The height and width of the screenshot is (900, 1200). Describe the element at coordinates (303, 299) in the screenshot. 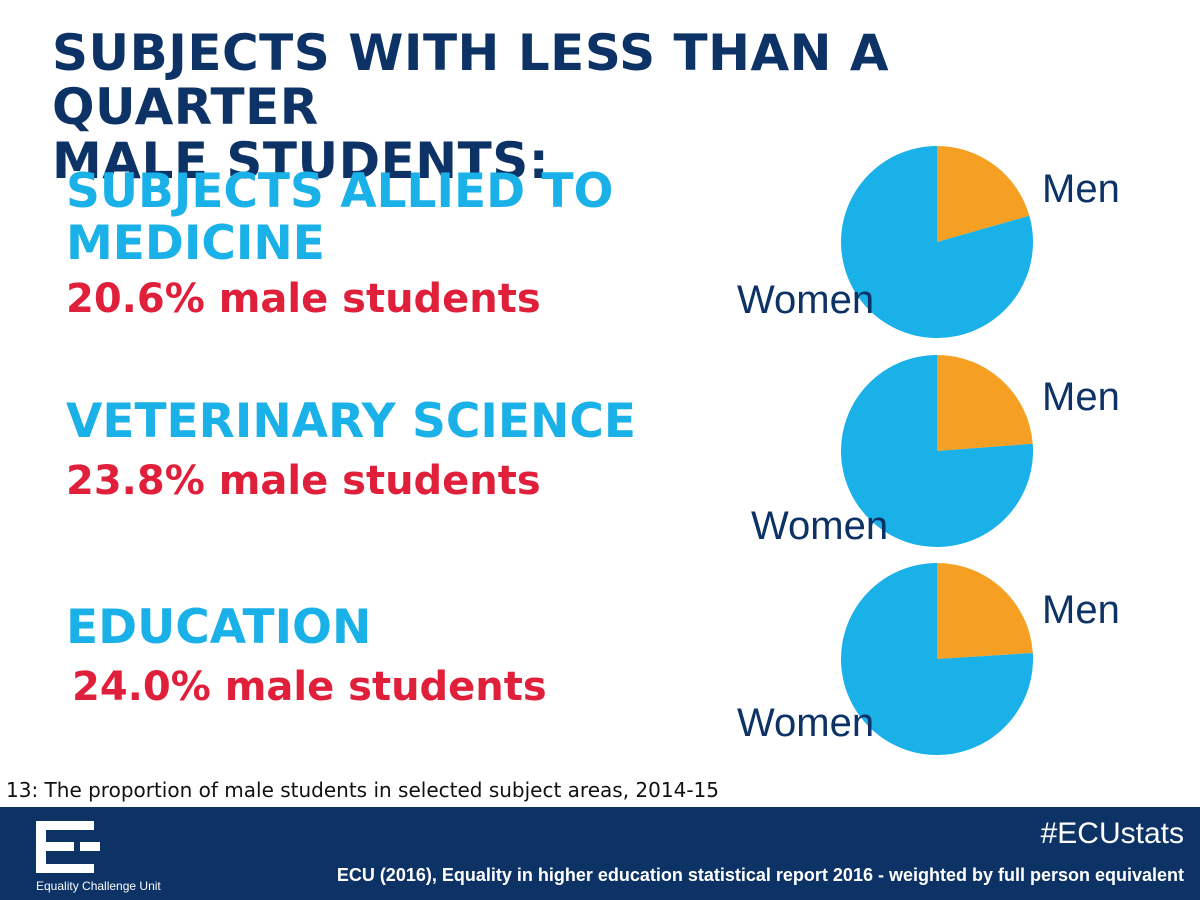

I see `subject-stat-allied-to-medicine: 20.6% male students` at that location.